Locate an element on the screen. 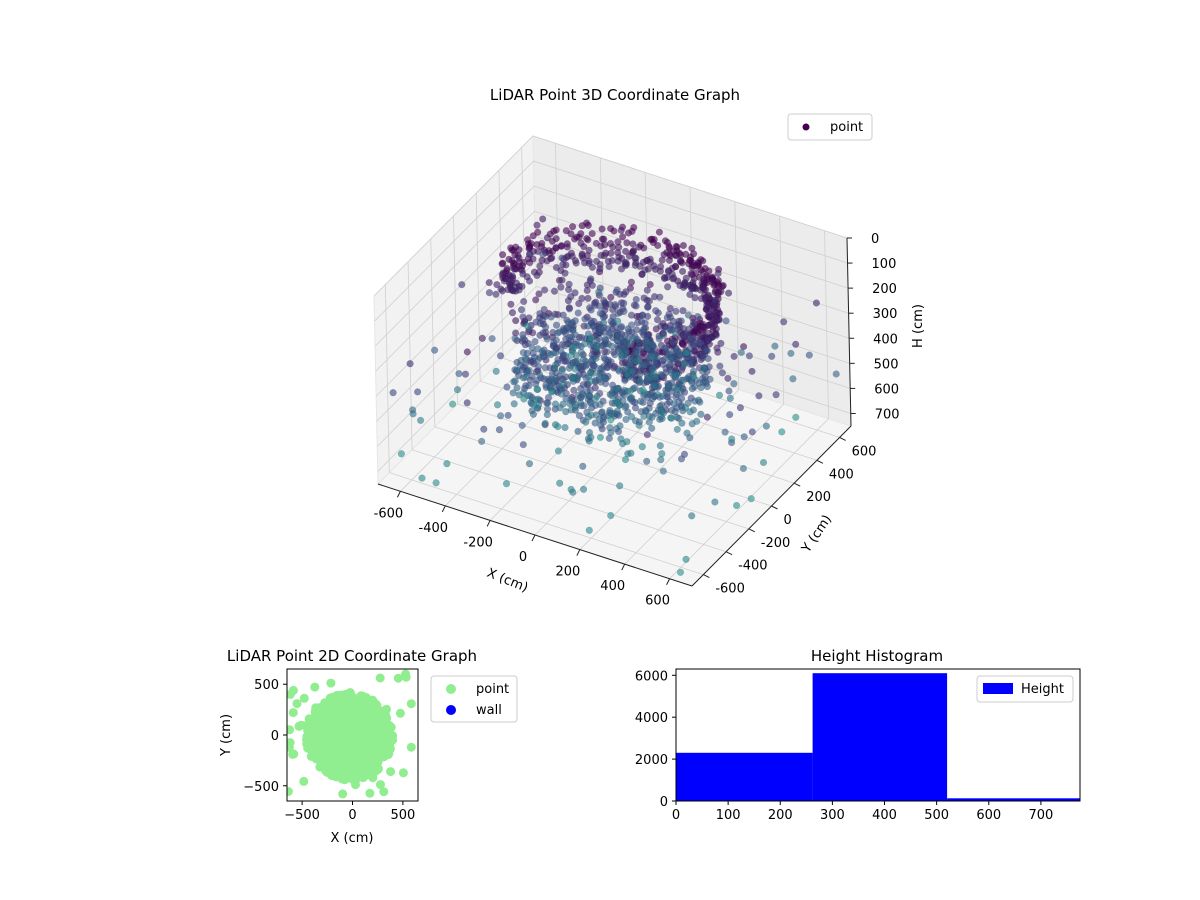 This screenshot has height=900, width=1200. x-tick-label-3d: 600 is located at coordinates (657, 601).